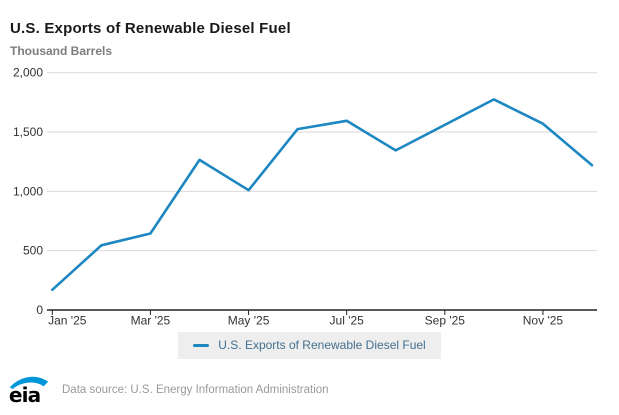 This screenshot has width=619, height=415. What do you see at coordinates (67, 321) in the screenshot?
I see `x-axis-tick-label: Jan '25` at bounding box center [67, 321].